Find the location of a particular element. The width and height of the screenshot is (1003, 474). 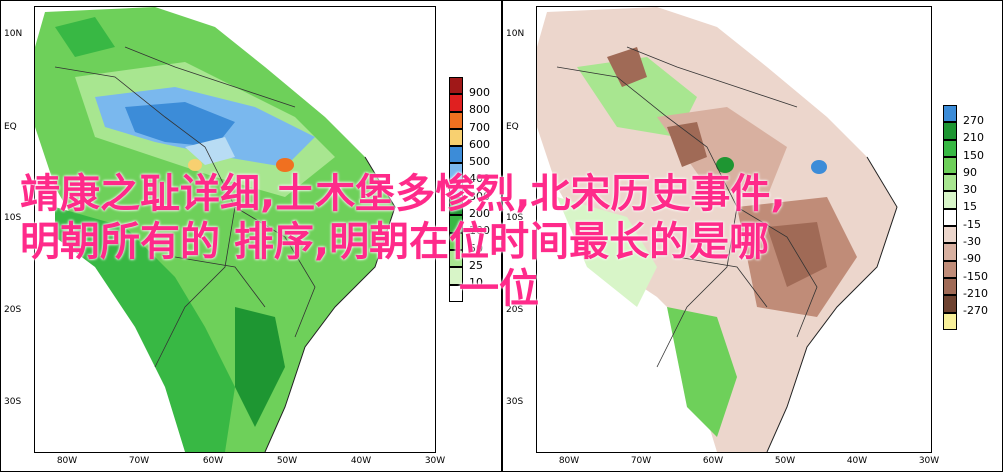

left-legend-entry: 200 is located at coordinates (481, 209).